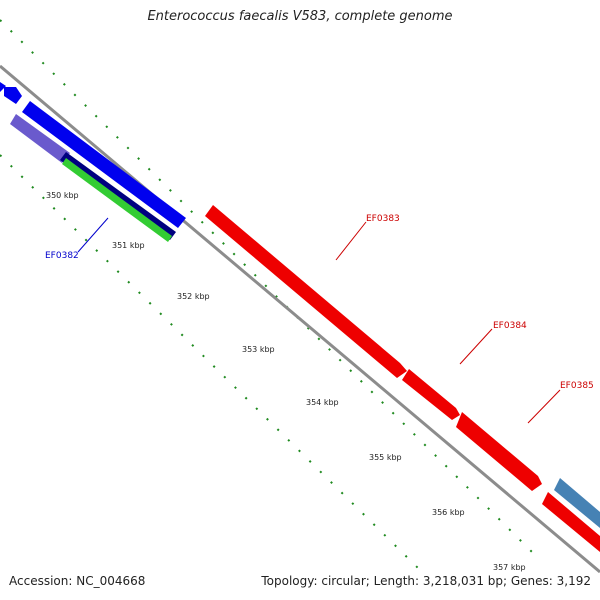 This screenshot has width=600, height=600. Describe the element at coordinates (544, 406) in the screenshot. I see `ef0385-leader-line` at that location.